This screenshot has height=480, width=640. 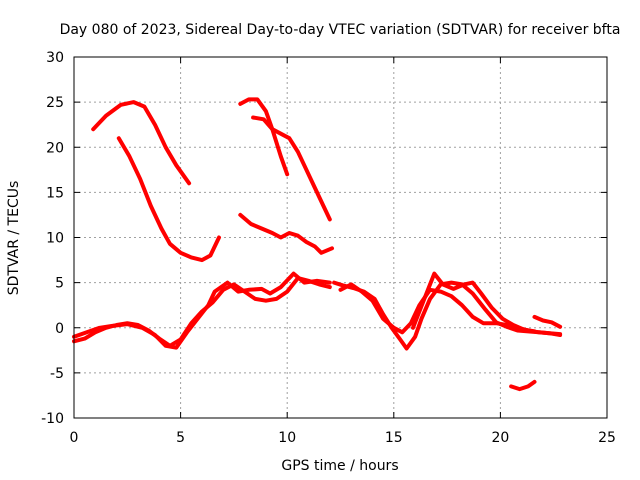 I want to click on y-tick-label: -5, so click(x=57, y=374).